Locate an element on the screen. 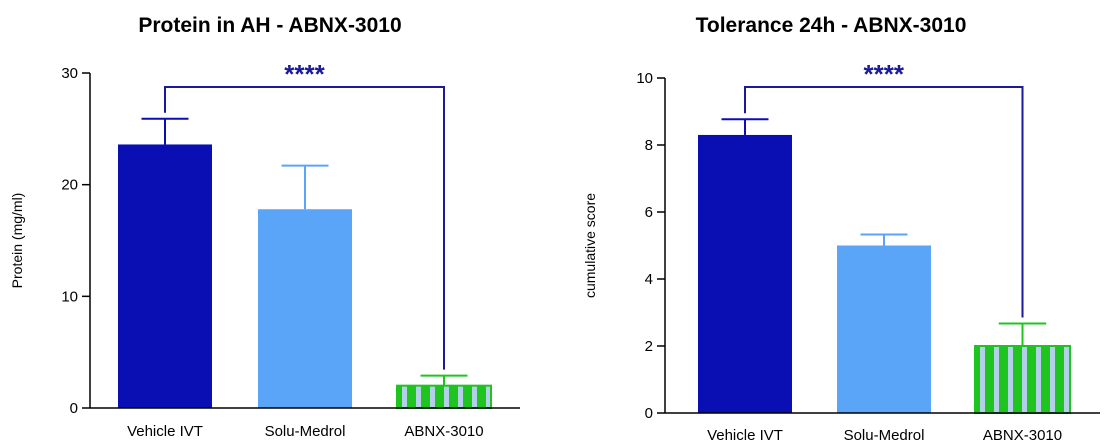 Image resolution: width=1107 pixels, height=443 pixels. y-tick-label: 4 is located at coordinates (649, 279).